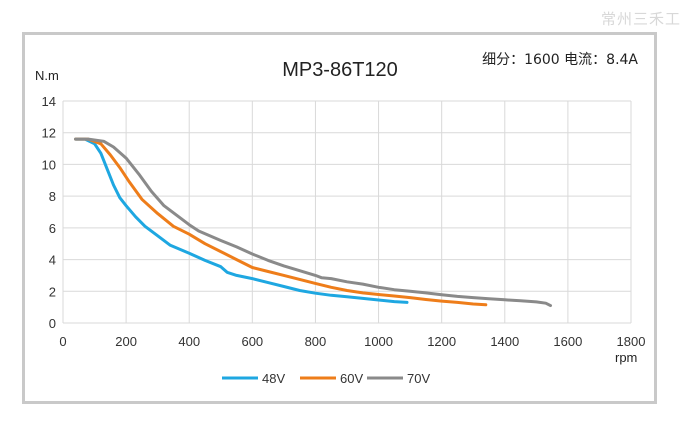  Describe the element at coordinates (49, 101) in the screenshot. I see `y-tick-label: 14` at that location.